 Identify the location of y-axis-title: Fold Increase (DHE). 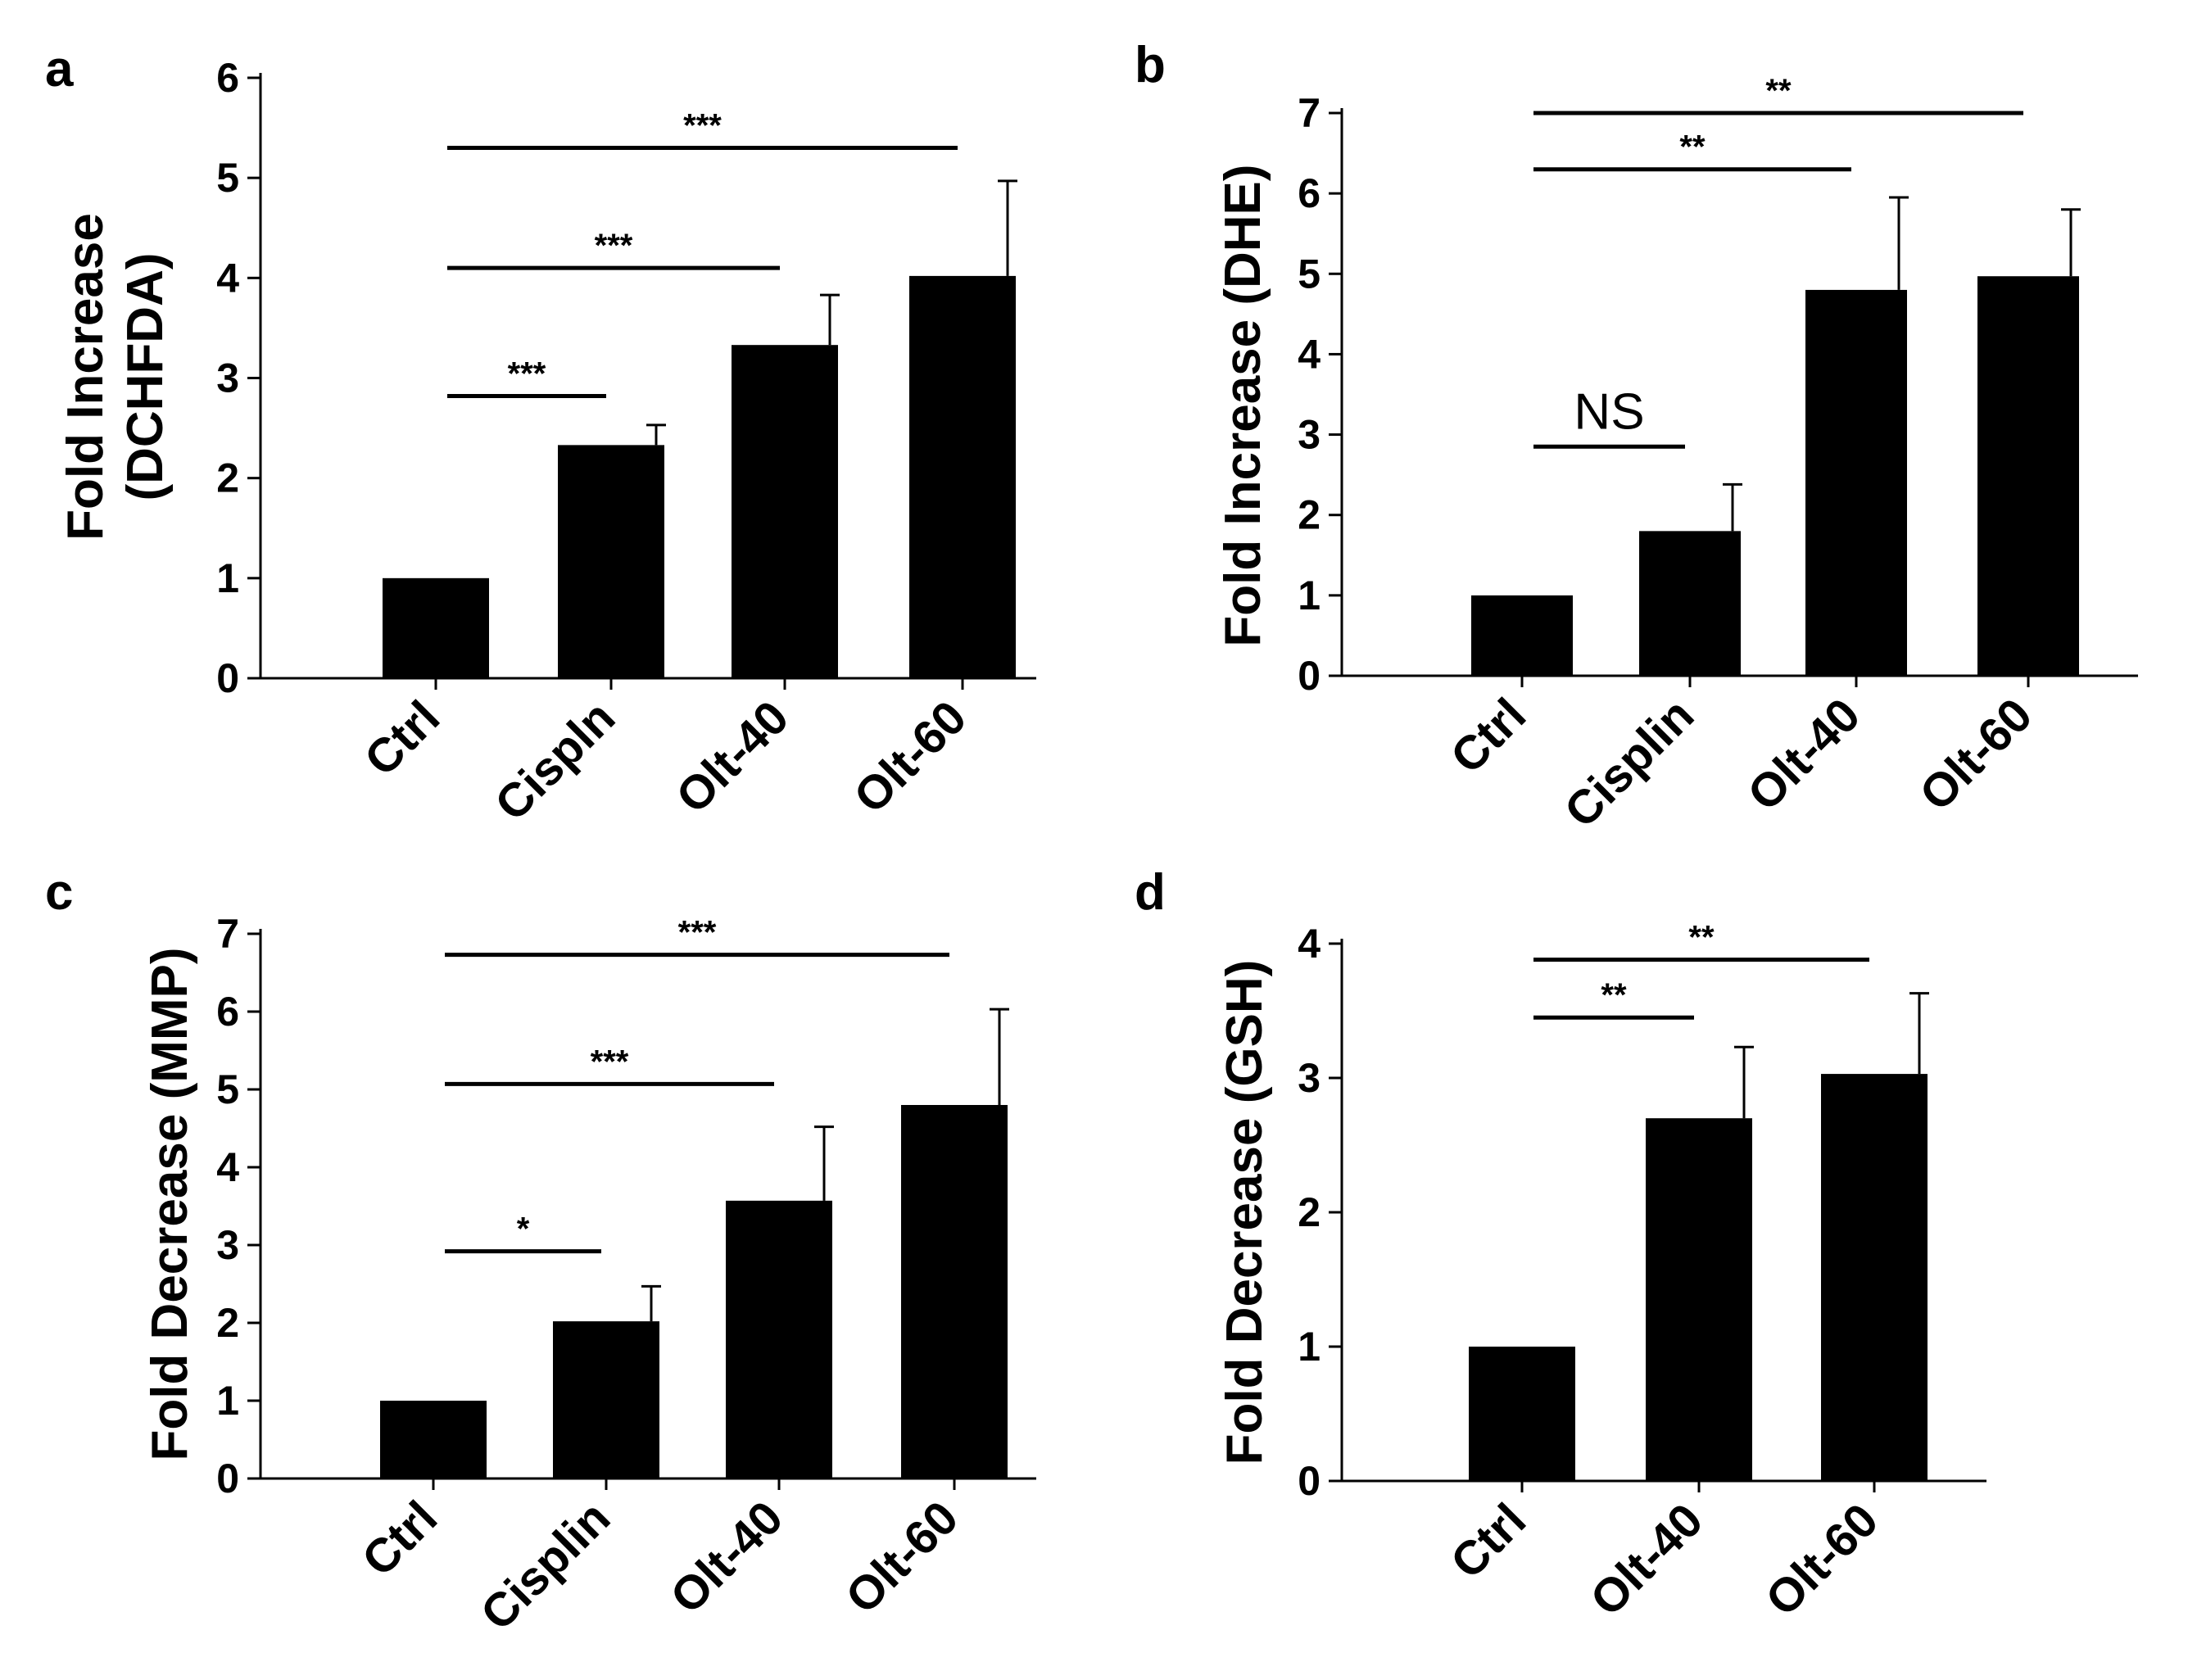
(1243, 405).